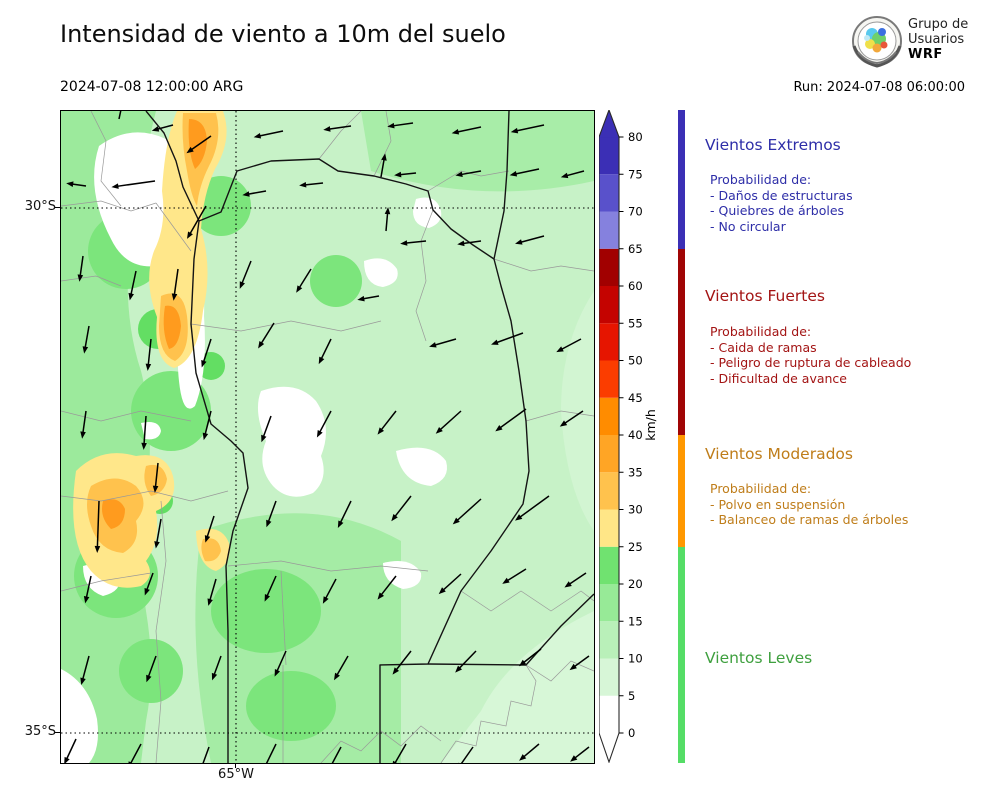  What do you see at coordinates (763, 347) in the screenshot?
I see `legend-line: - Caida de ramas` at bounding box center [763, 347].